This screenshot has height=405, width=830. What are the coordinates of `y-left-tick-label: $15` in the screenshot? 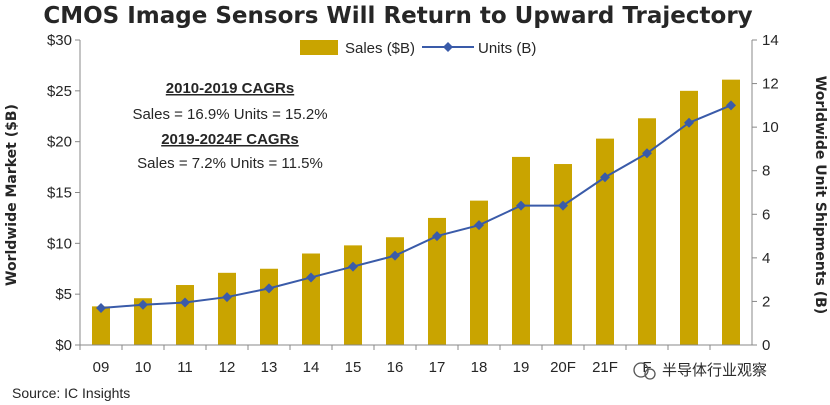 It's located at (59, 193).